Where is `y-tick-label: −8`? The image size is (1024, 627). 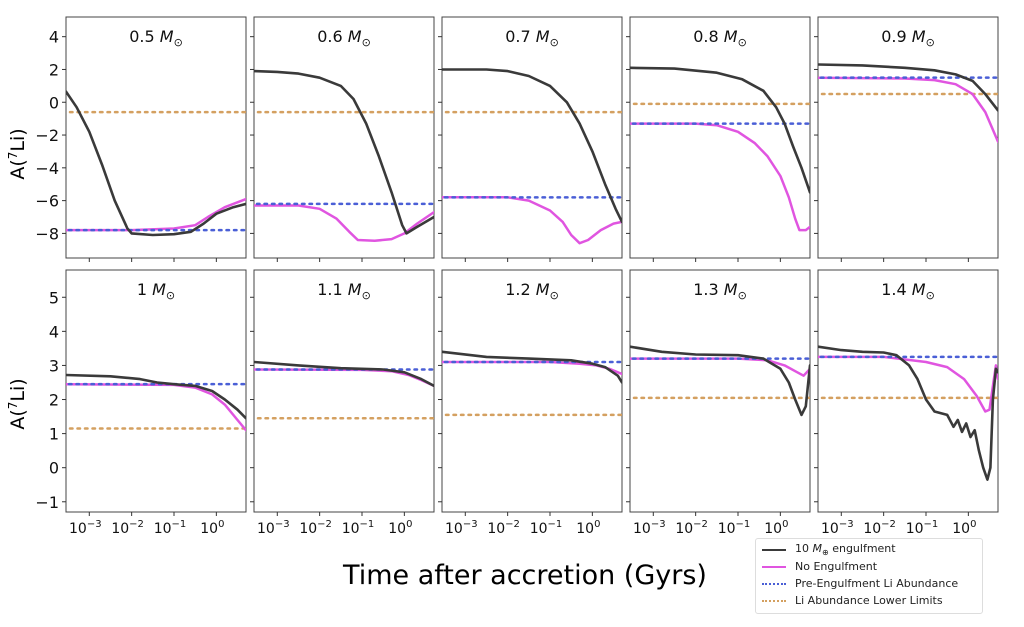
y-tick-label: −8 is located at coordinates (47, 233).